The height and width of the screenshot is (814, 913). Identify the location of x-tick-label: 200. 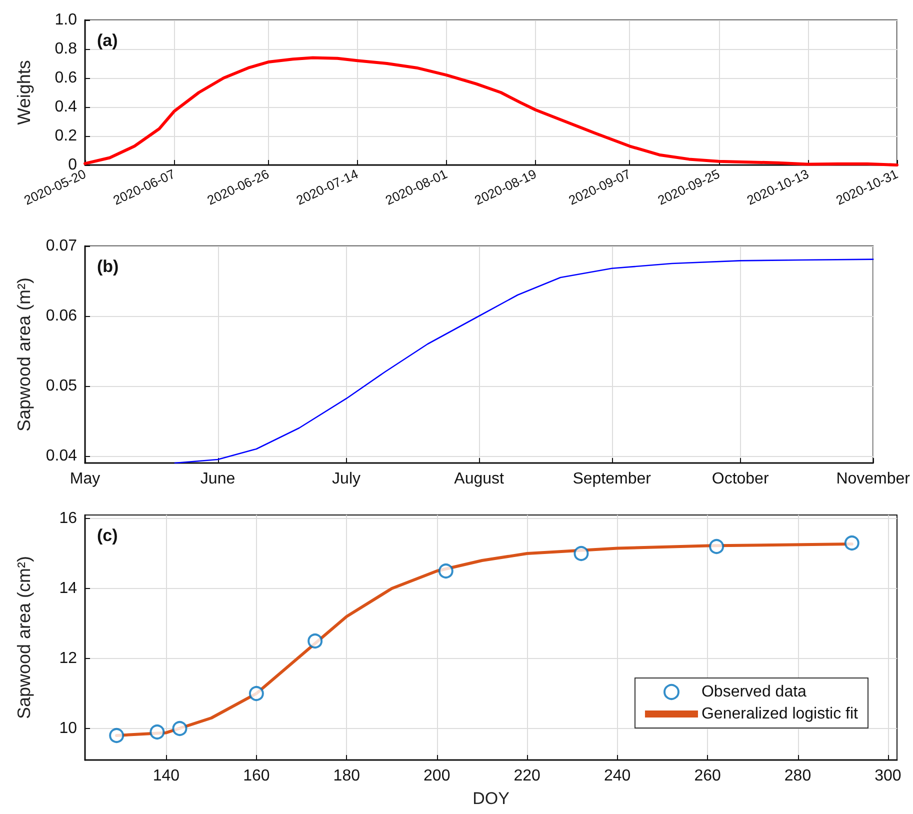
(437, 776).